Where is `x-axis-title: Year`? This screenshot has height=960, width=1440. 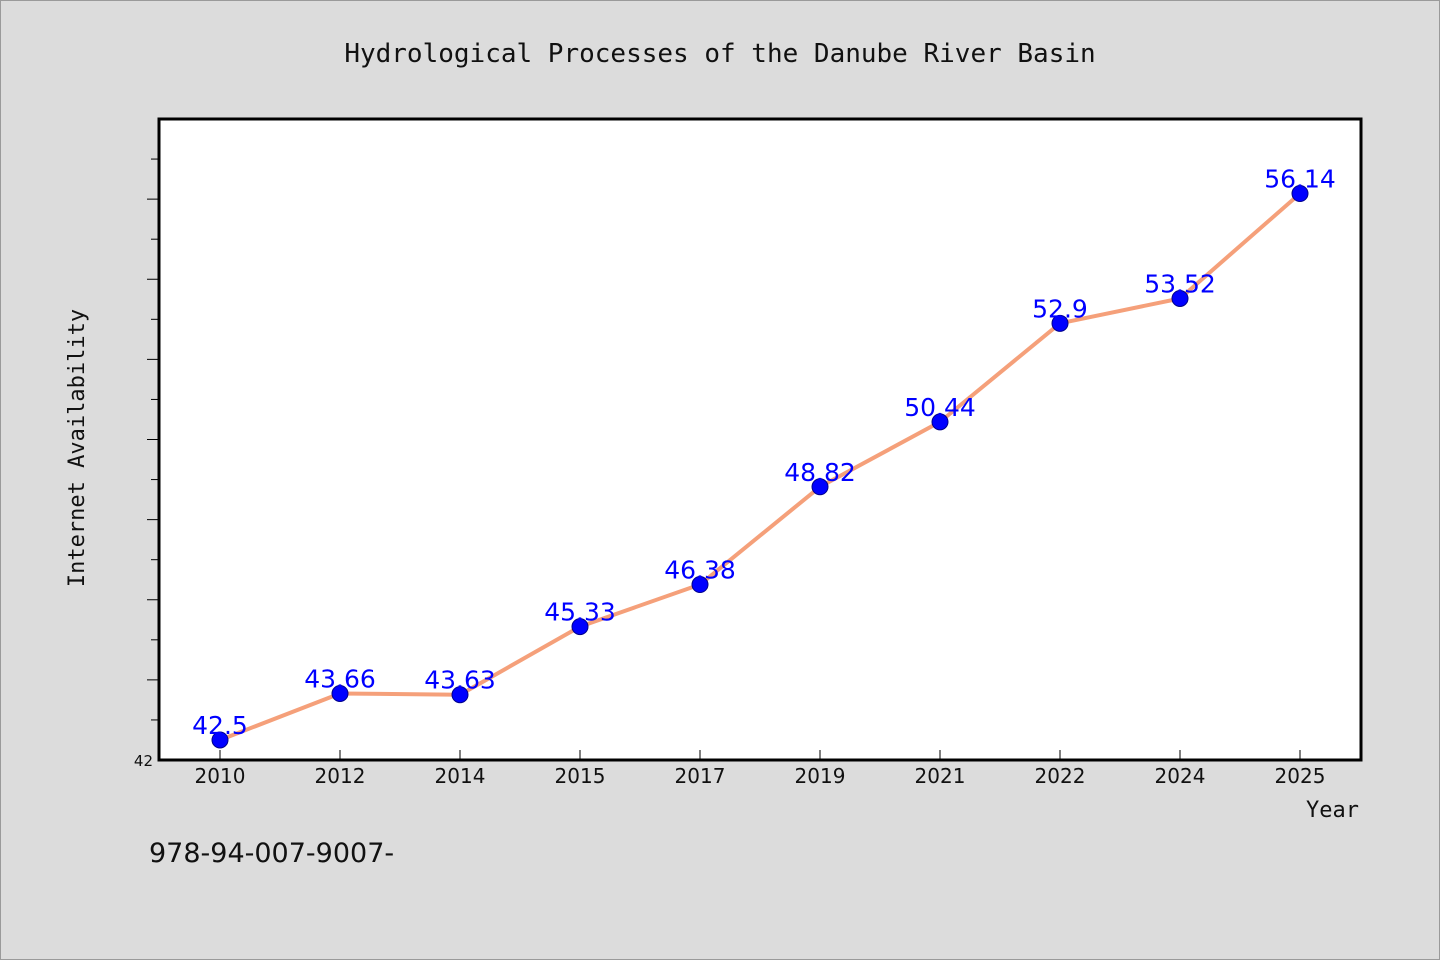 x-axis-title: Year is located at coordinates (1332, 810).